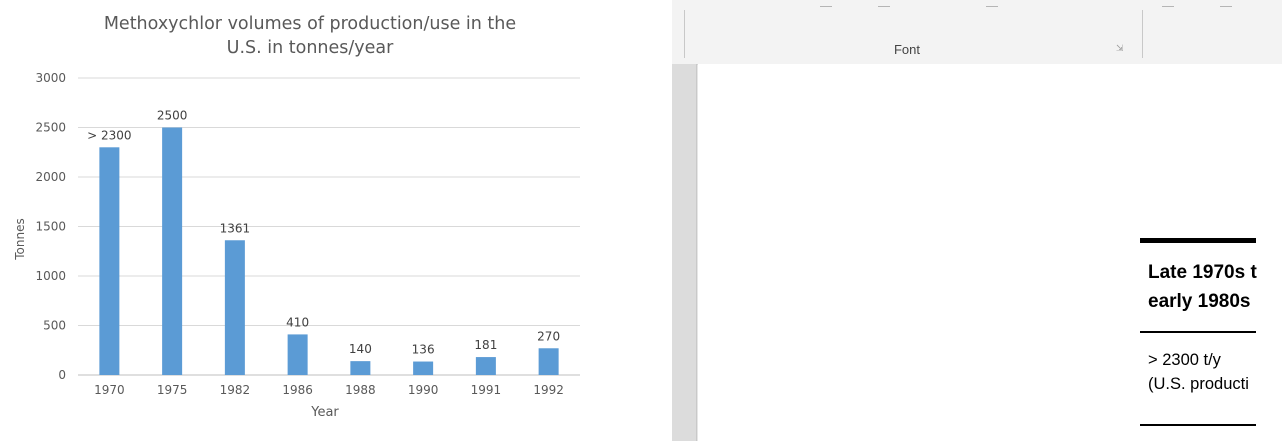 The height and width of the screenshot is (441, 1282). I want to click on data-label: 140, so click(360, 349).